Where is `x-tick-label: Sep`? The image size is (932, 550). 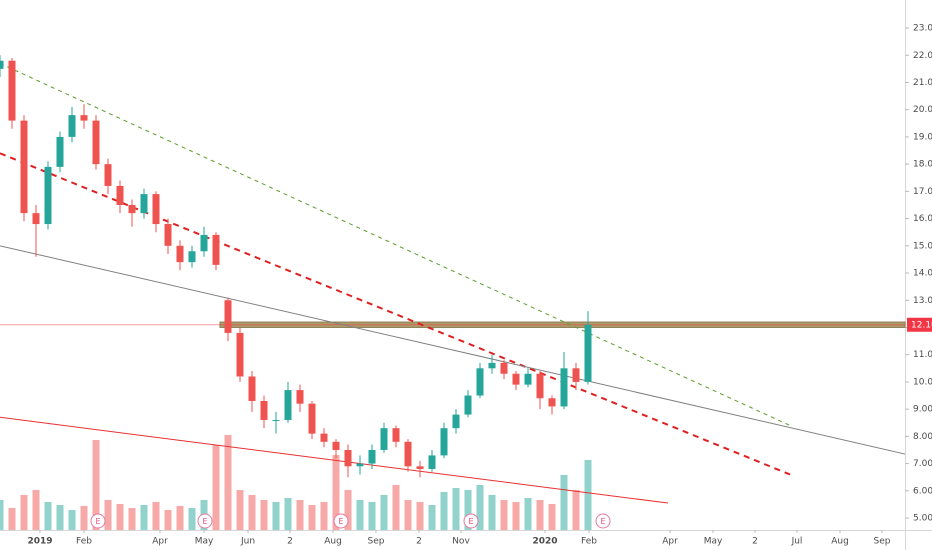 x-tick-label: Sep is located at coordinates (882, 542).